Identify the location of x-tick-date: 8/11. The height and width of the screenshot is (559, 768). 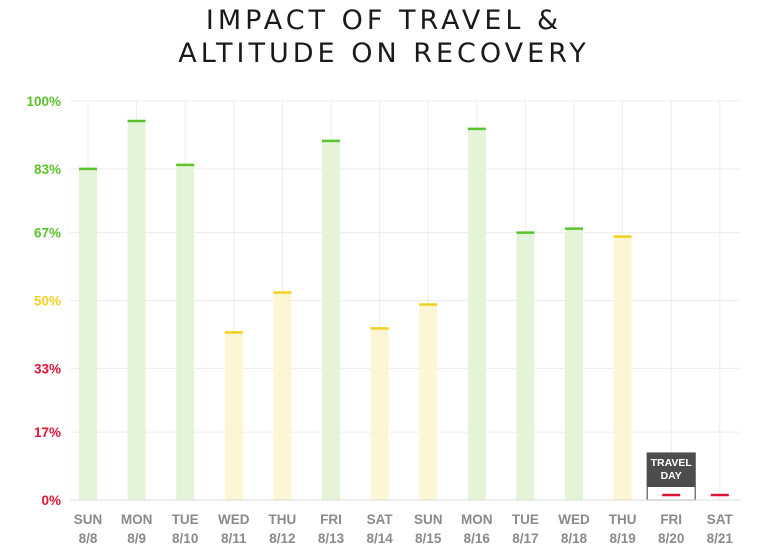
(234, 538).